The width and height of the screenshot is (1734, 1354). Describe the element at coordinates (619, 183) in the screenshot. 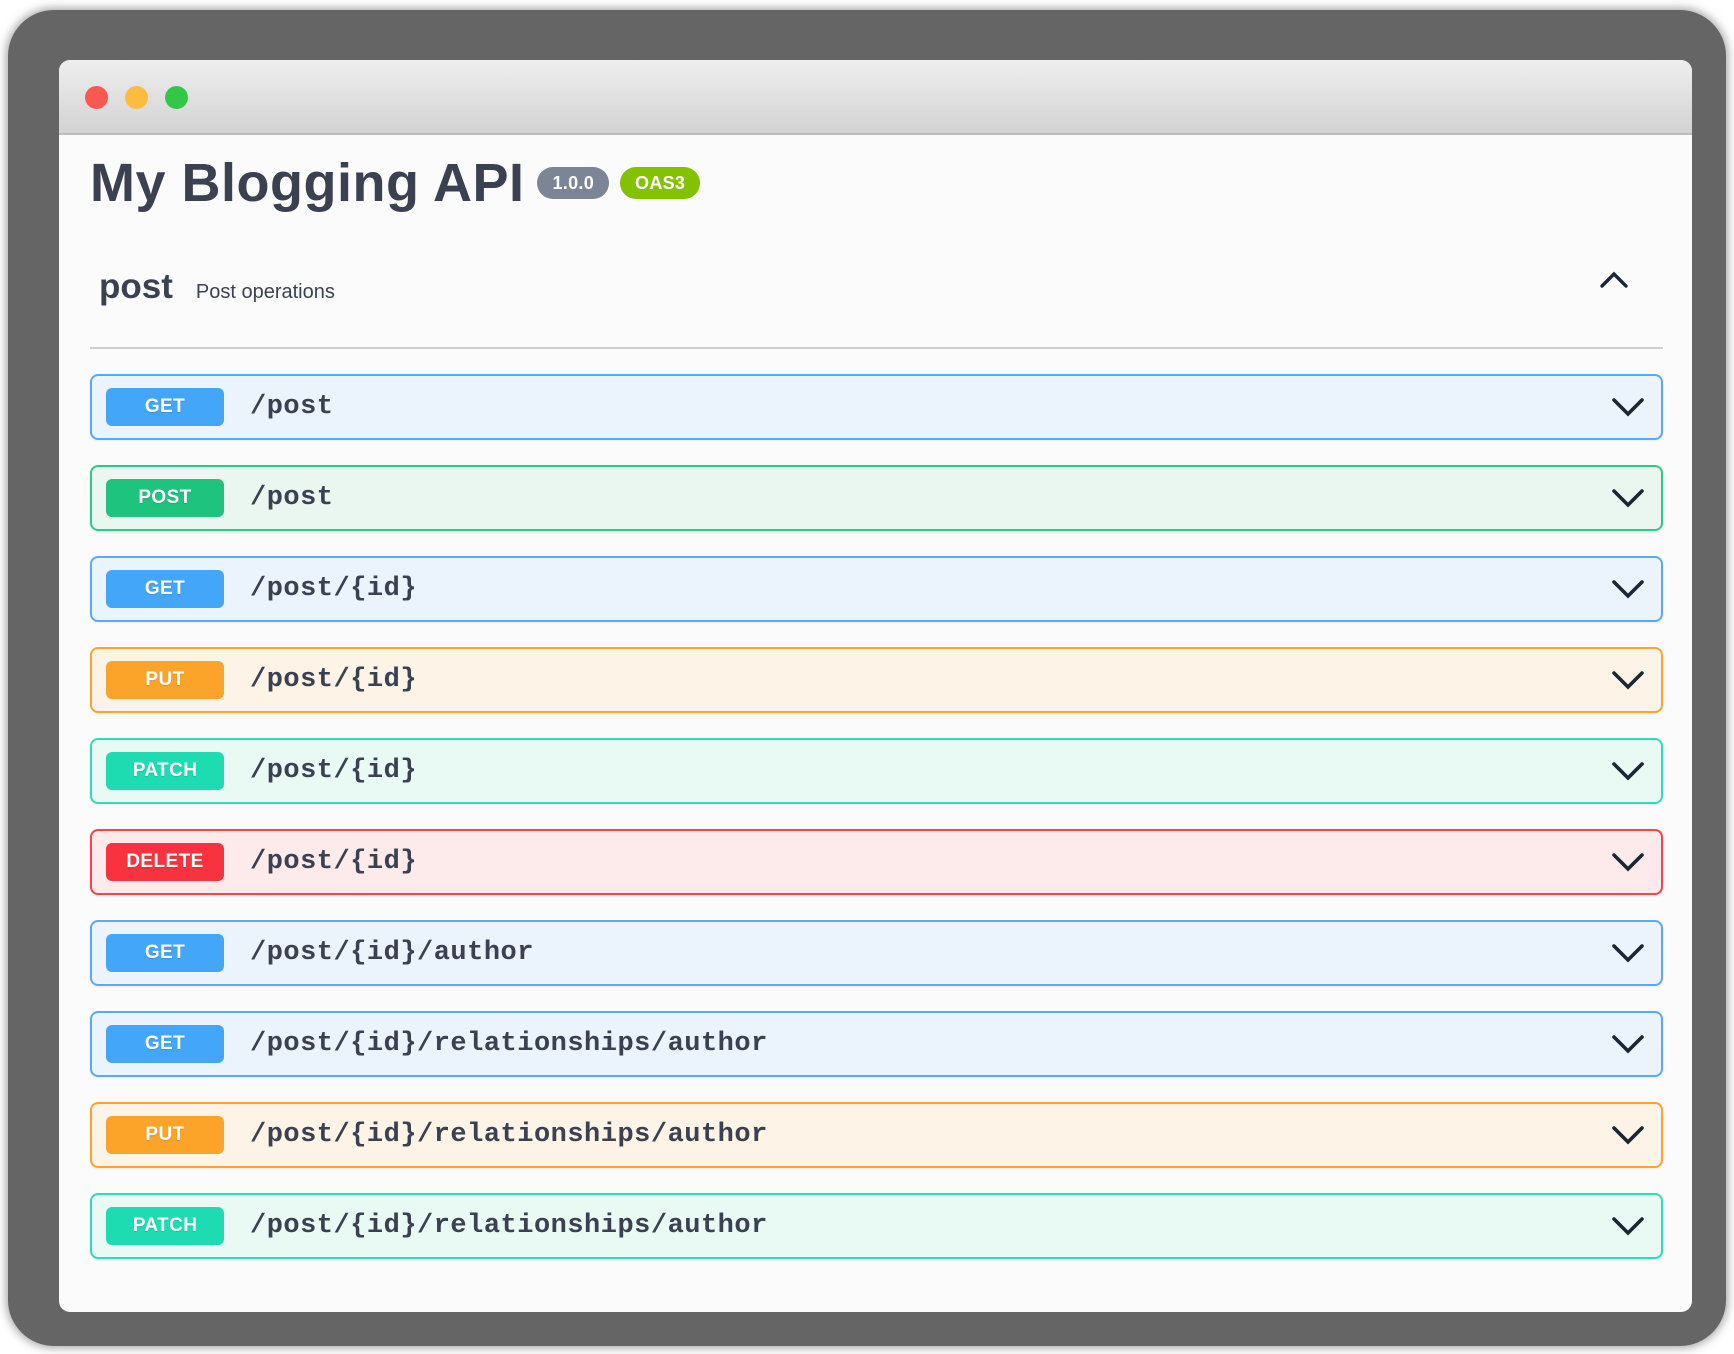

I see `api-badges: 1.0.0 OAS3` at that location.